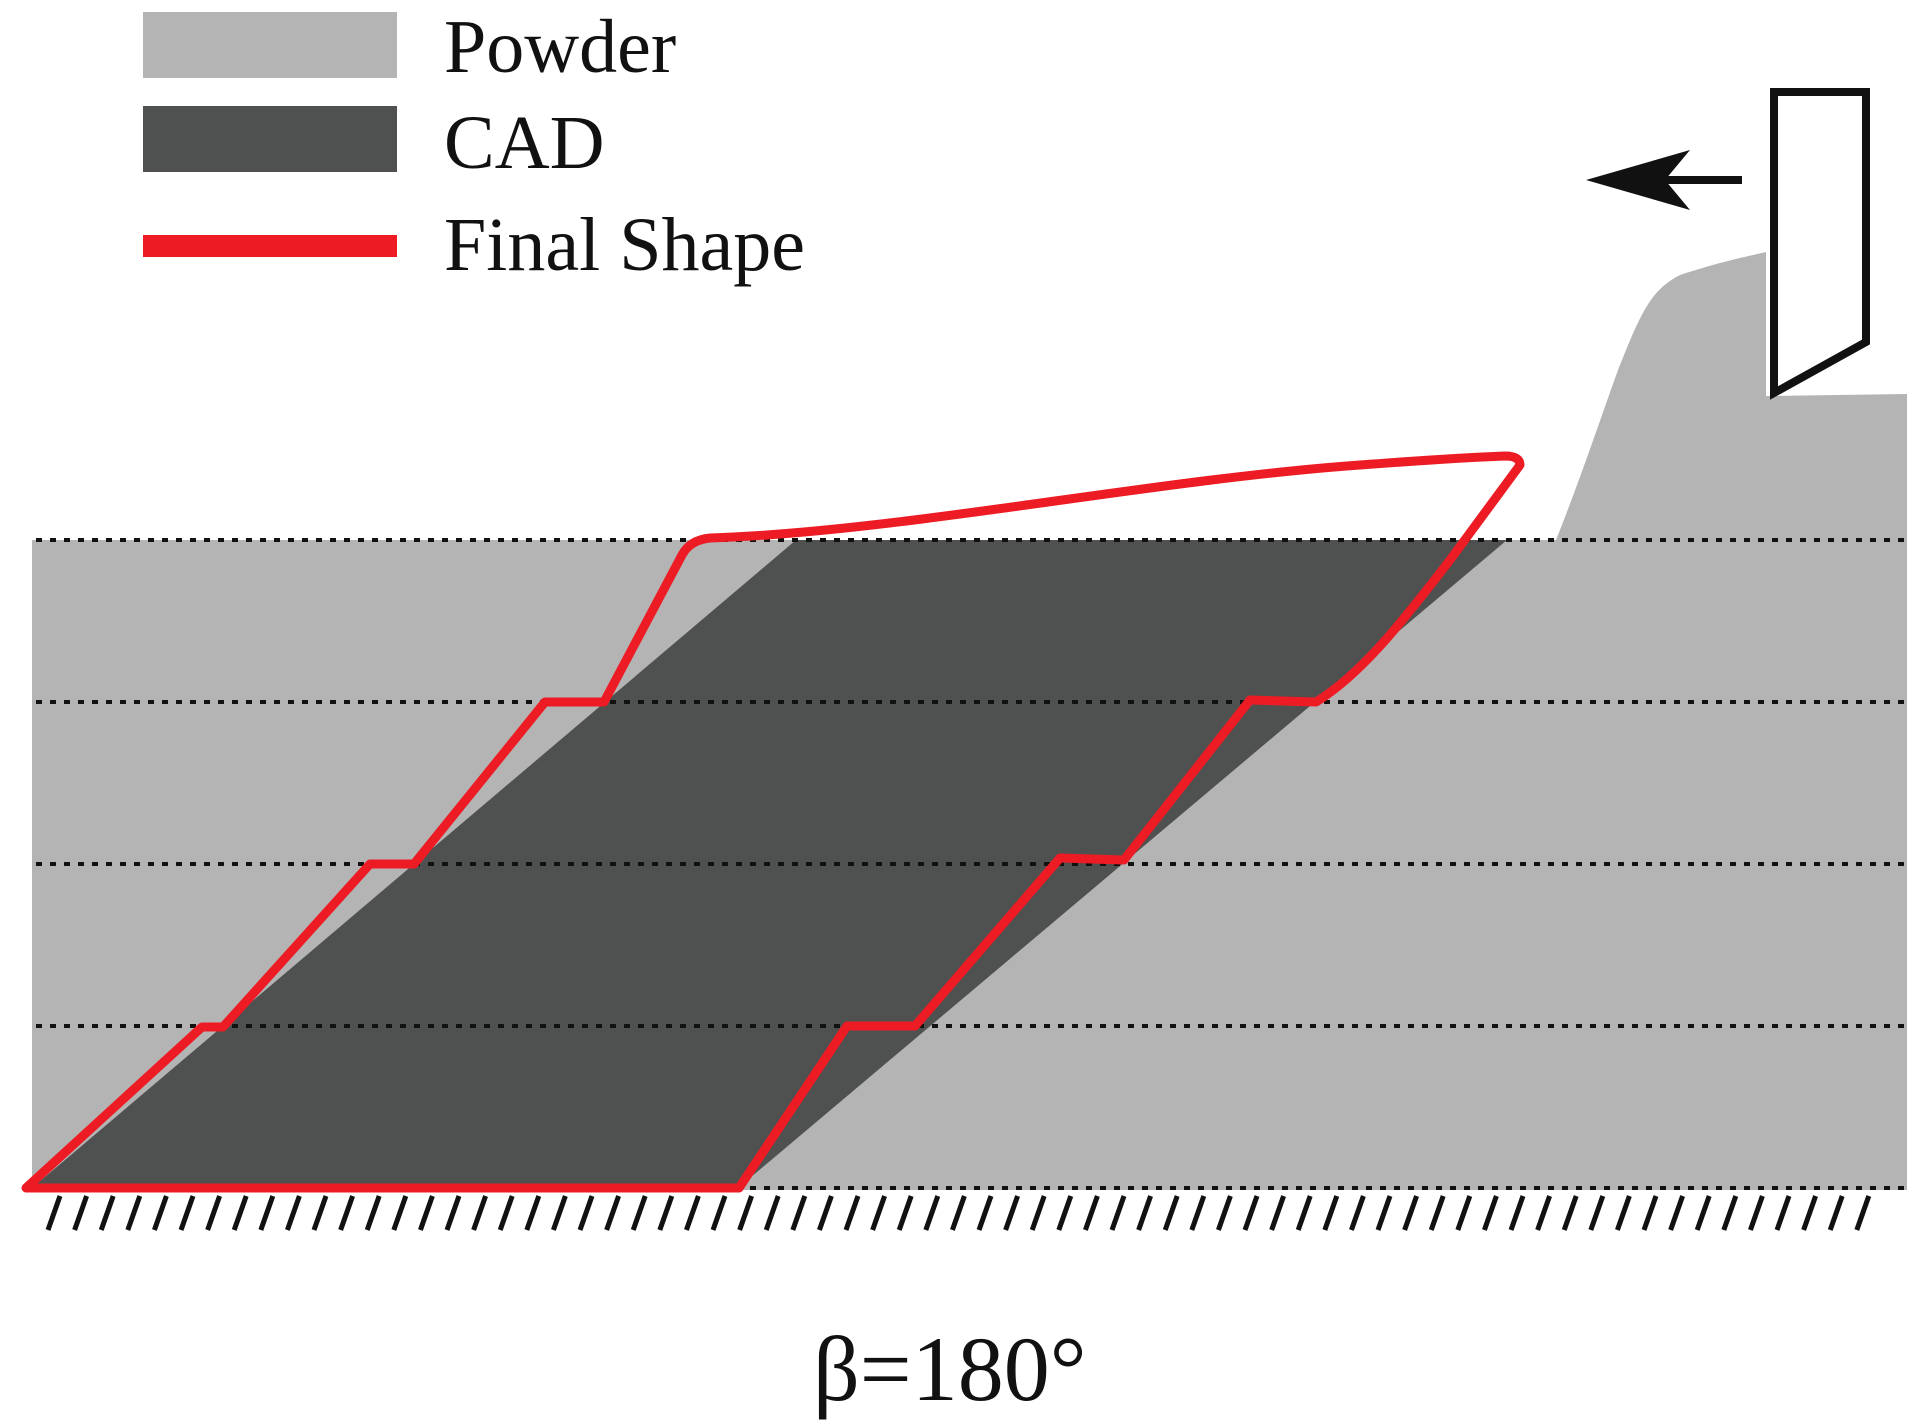  What do you see at coordinates (524, 143) in the screenshot?
I see `legend-label-cad: CAD` at bounding box center [524, 143].